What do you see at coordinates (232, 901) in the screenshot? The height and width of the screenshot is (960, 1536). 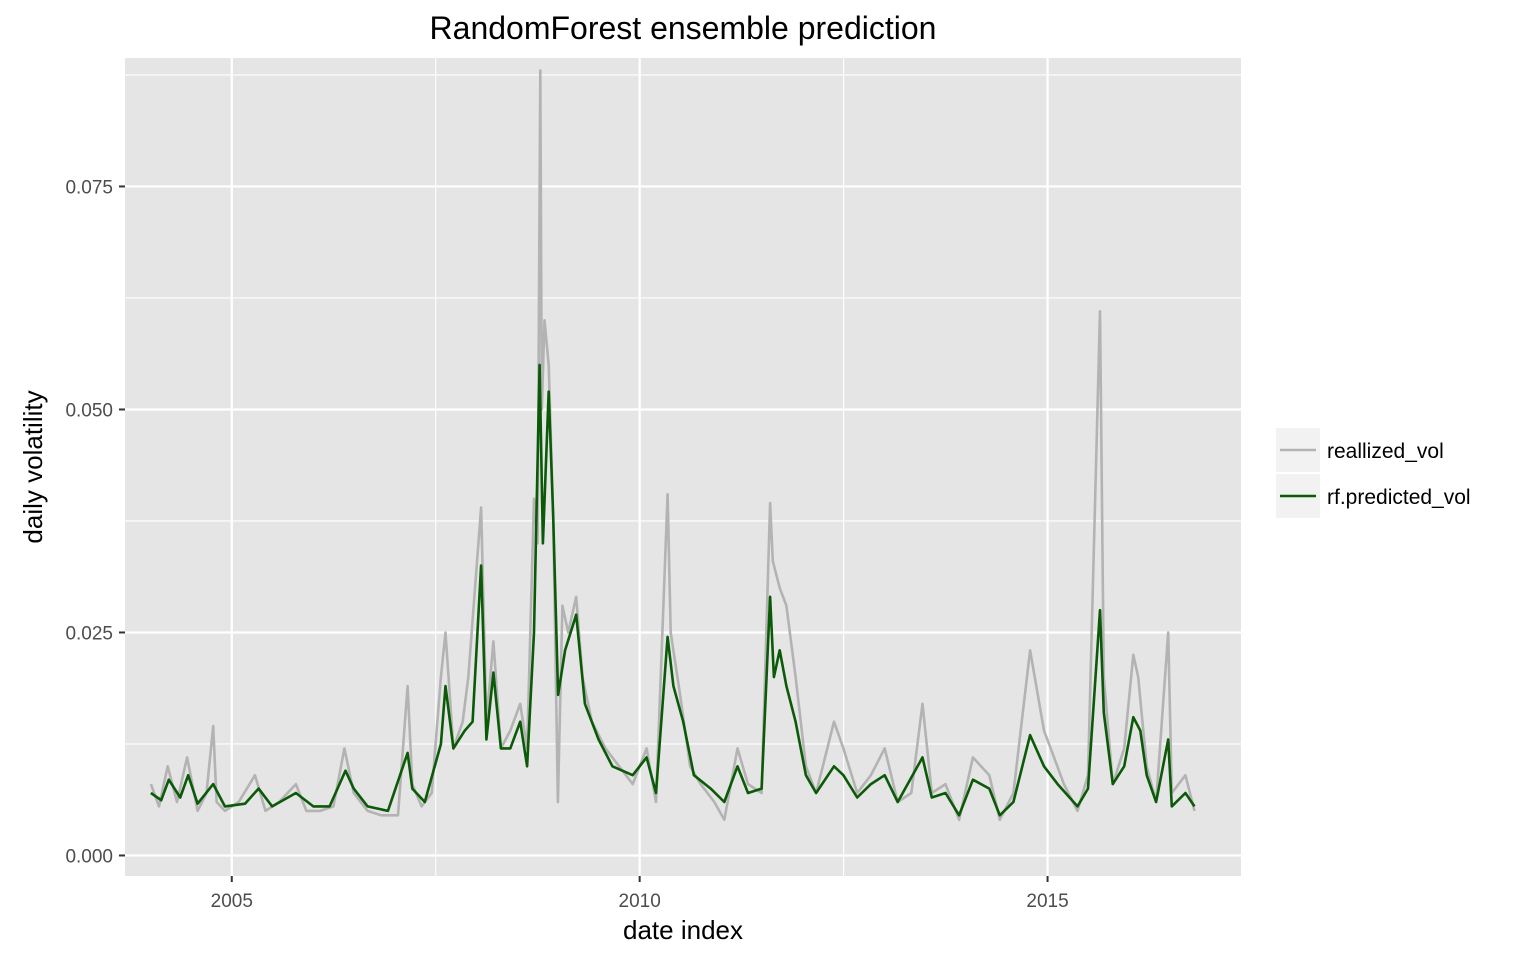 I see `x-tick-label: 2005` at bounding box center [232, 901].